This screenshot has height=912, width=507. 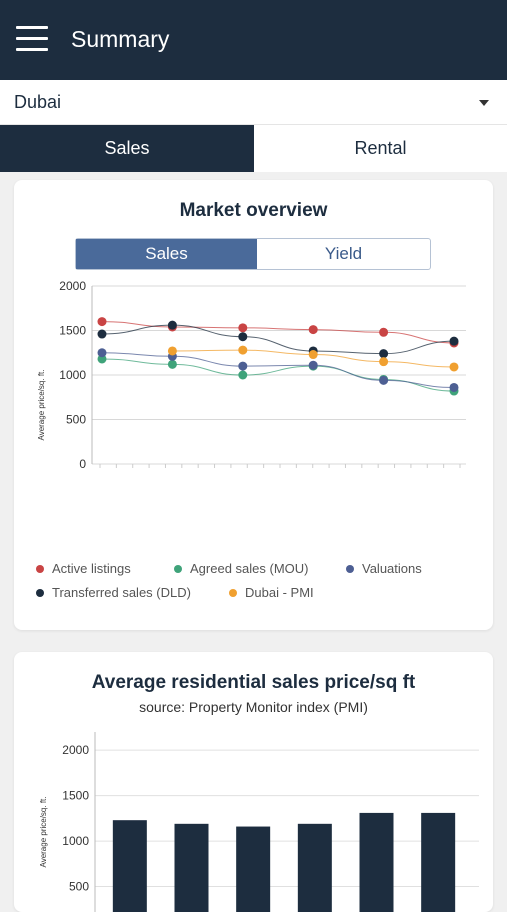 I want to click on legend-item: Active listings, so click(x=83, y=569).